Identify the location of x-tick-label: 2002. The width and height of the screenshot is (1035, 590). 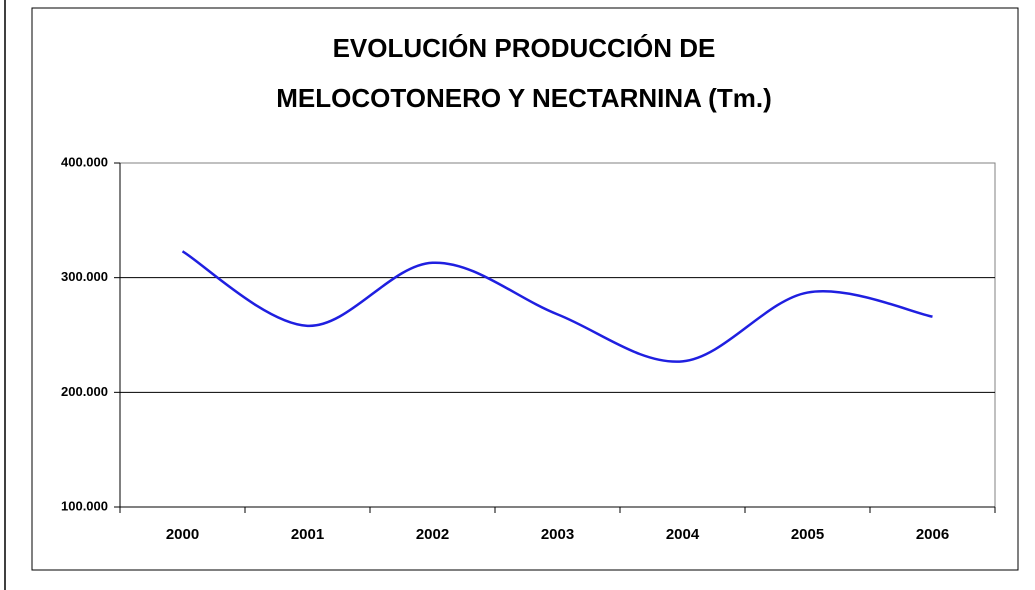
(432, 534).